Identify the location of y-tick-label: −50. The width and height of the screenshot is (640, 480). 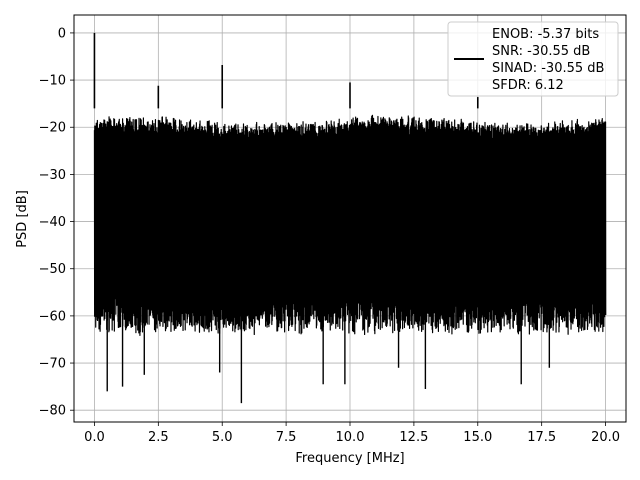
(52, 269).